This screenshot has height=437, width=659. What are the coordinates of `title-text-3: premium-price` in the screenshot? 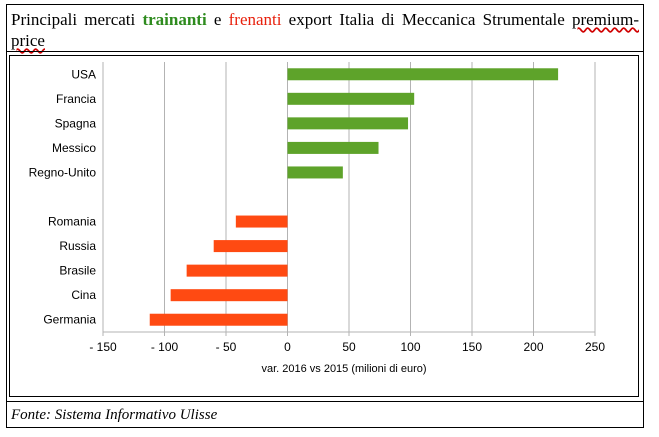 It's located at (325, 30).